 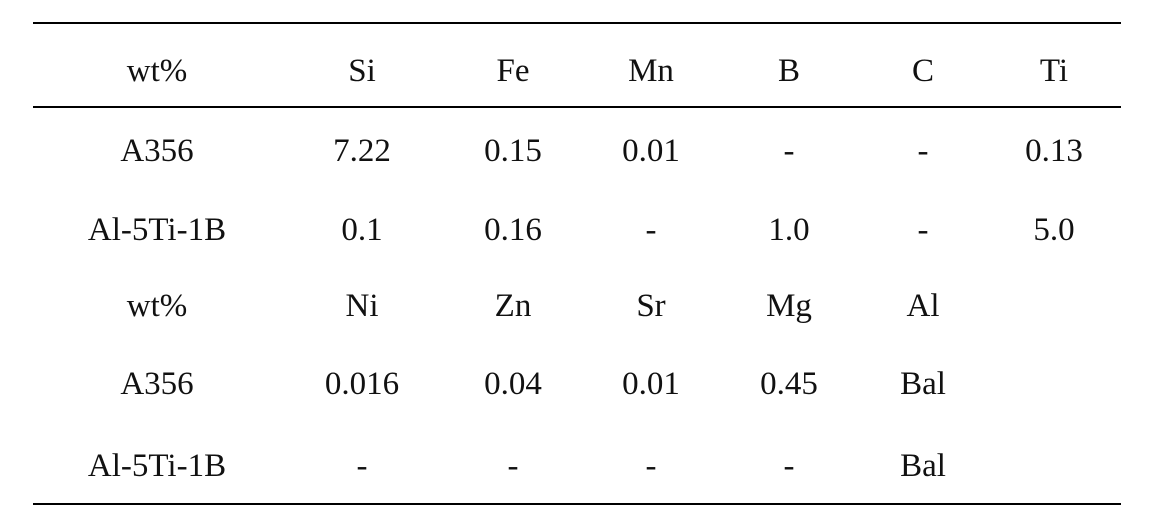 What do you see at coordinates (577, 107) in the screenshot?
I see `table-header-rule` at bounding box center [577, 107].